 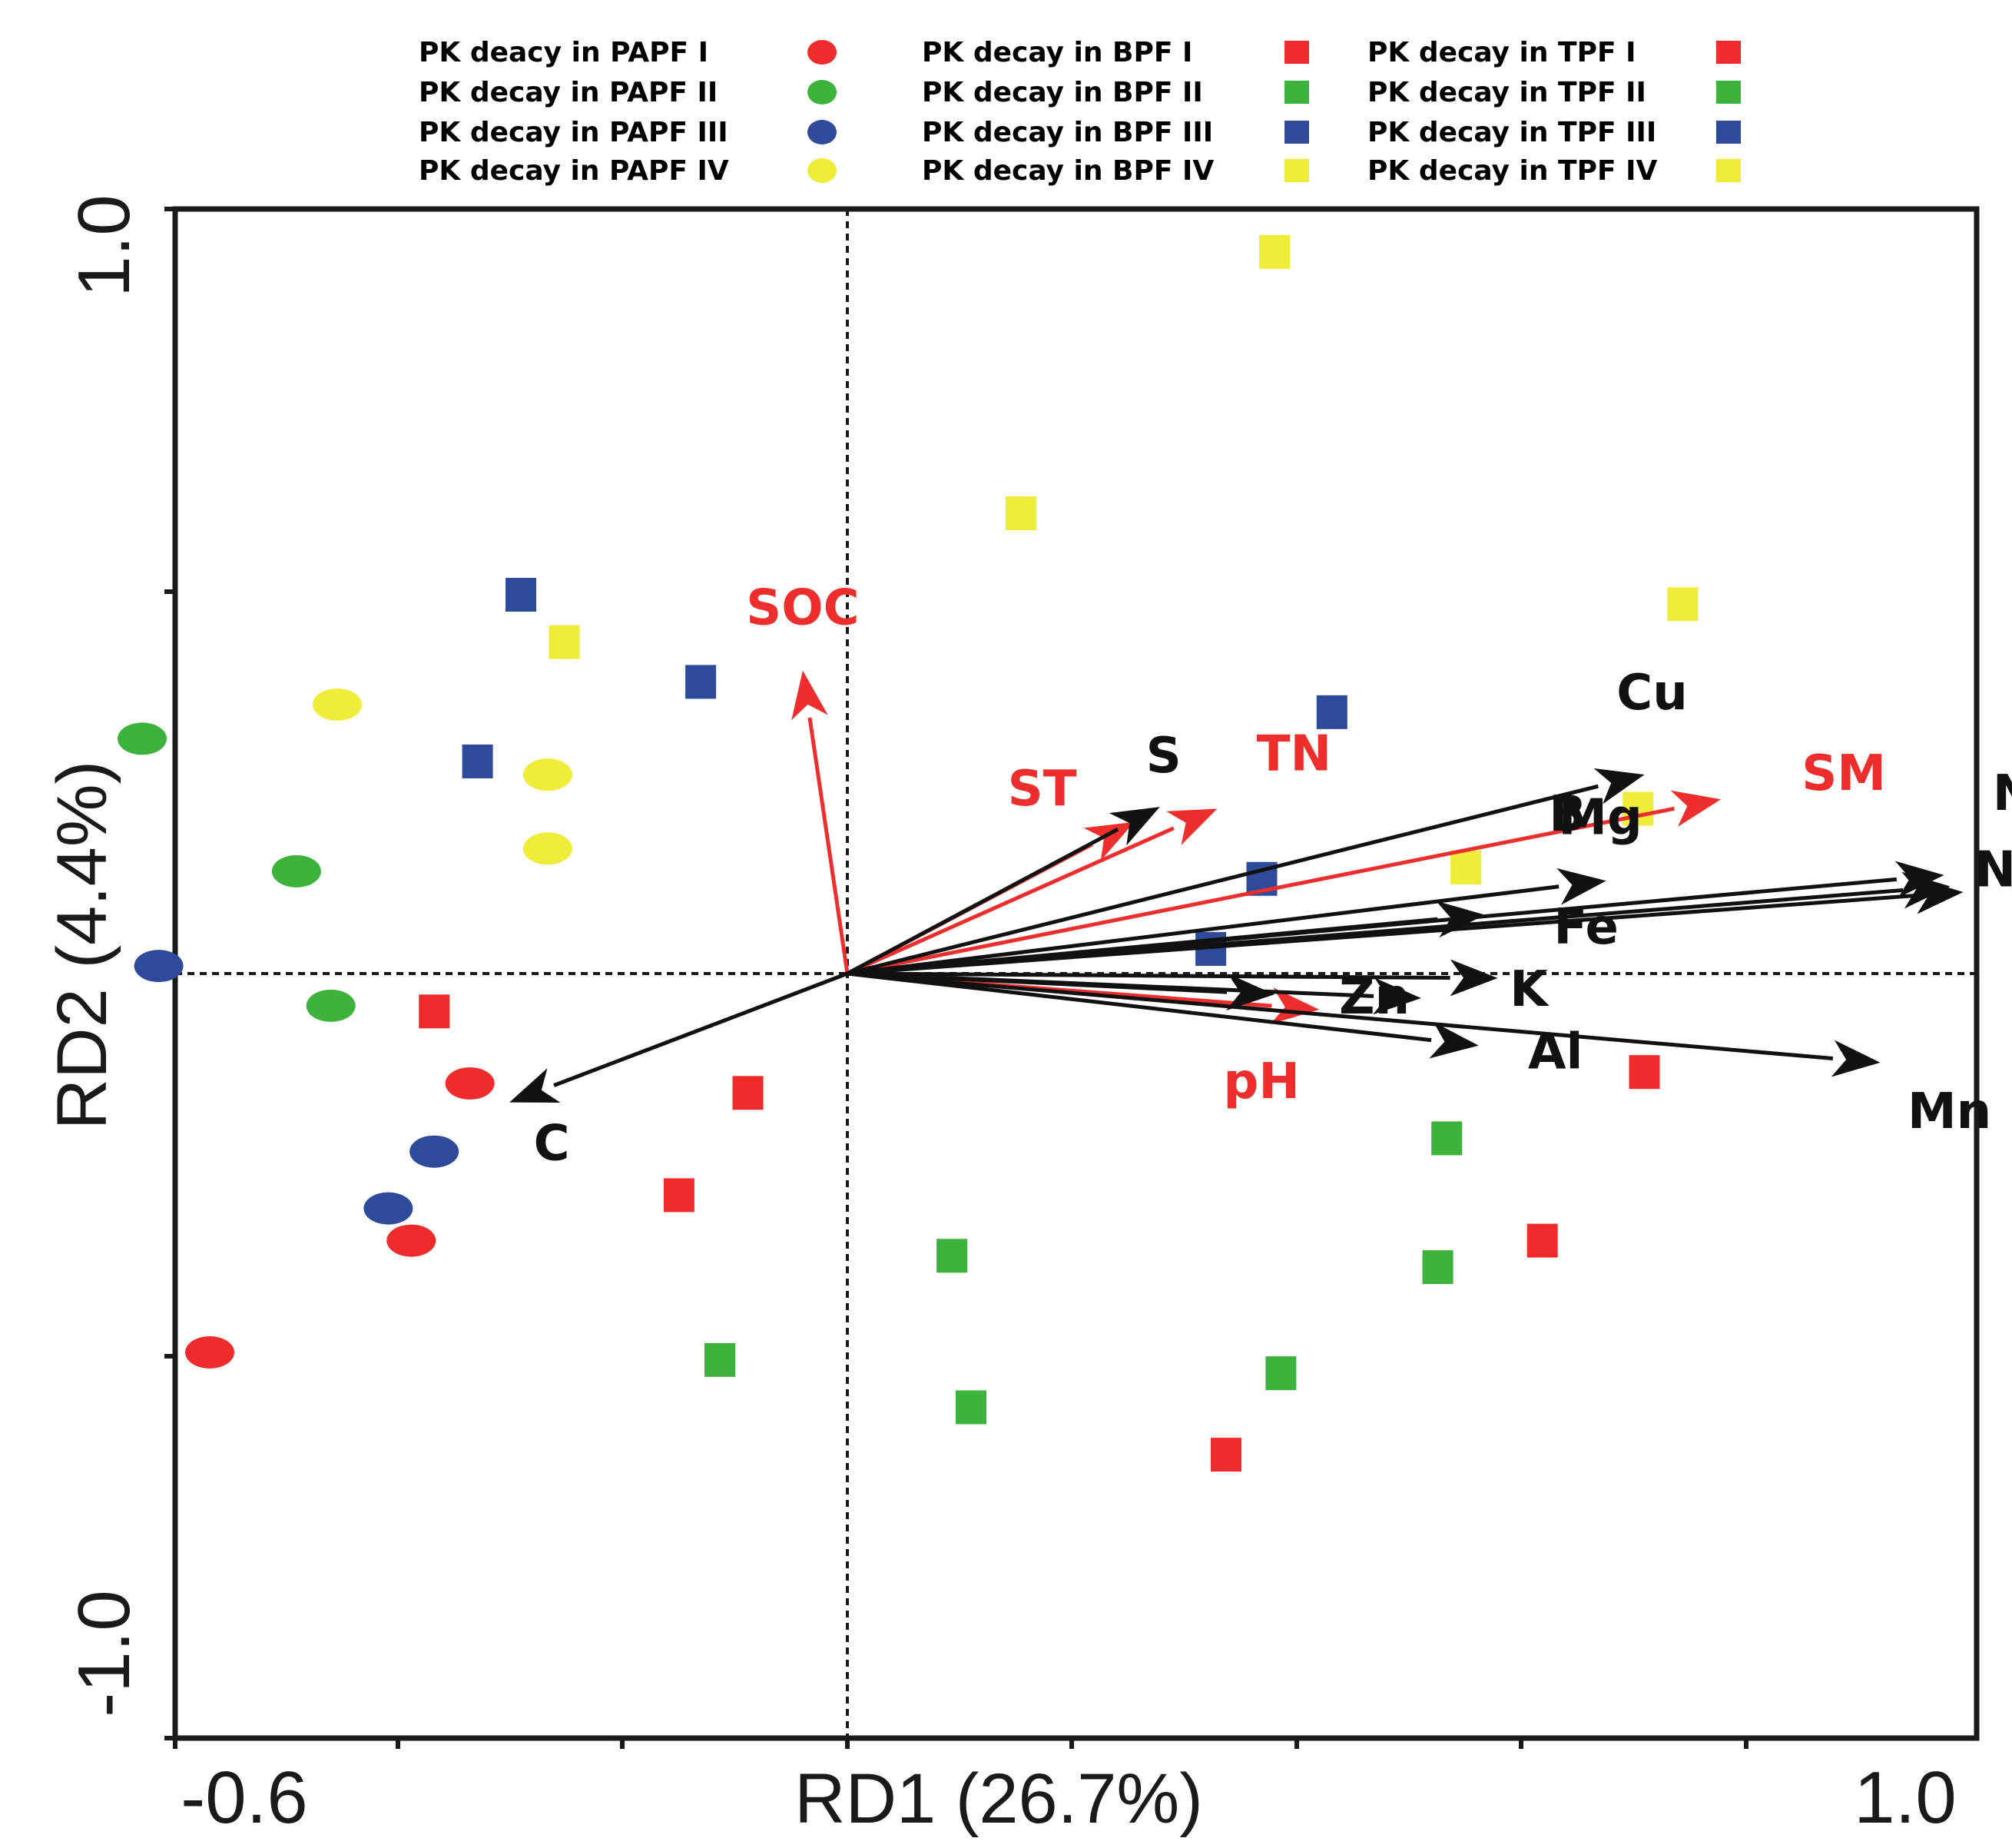 What do you see at coordinates (1057, 52) in the screenshot?
I see `legend-label: PK decay in BPF I` at bounding box center [1057, 52].